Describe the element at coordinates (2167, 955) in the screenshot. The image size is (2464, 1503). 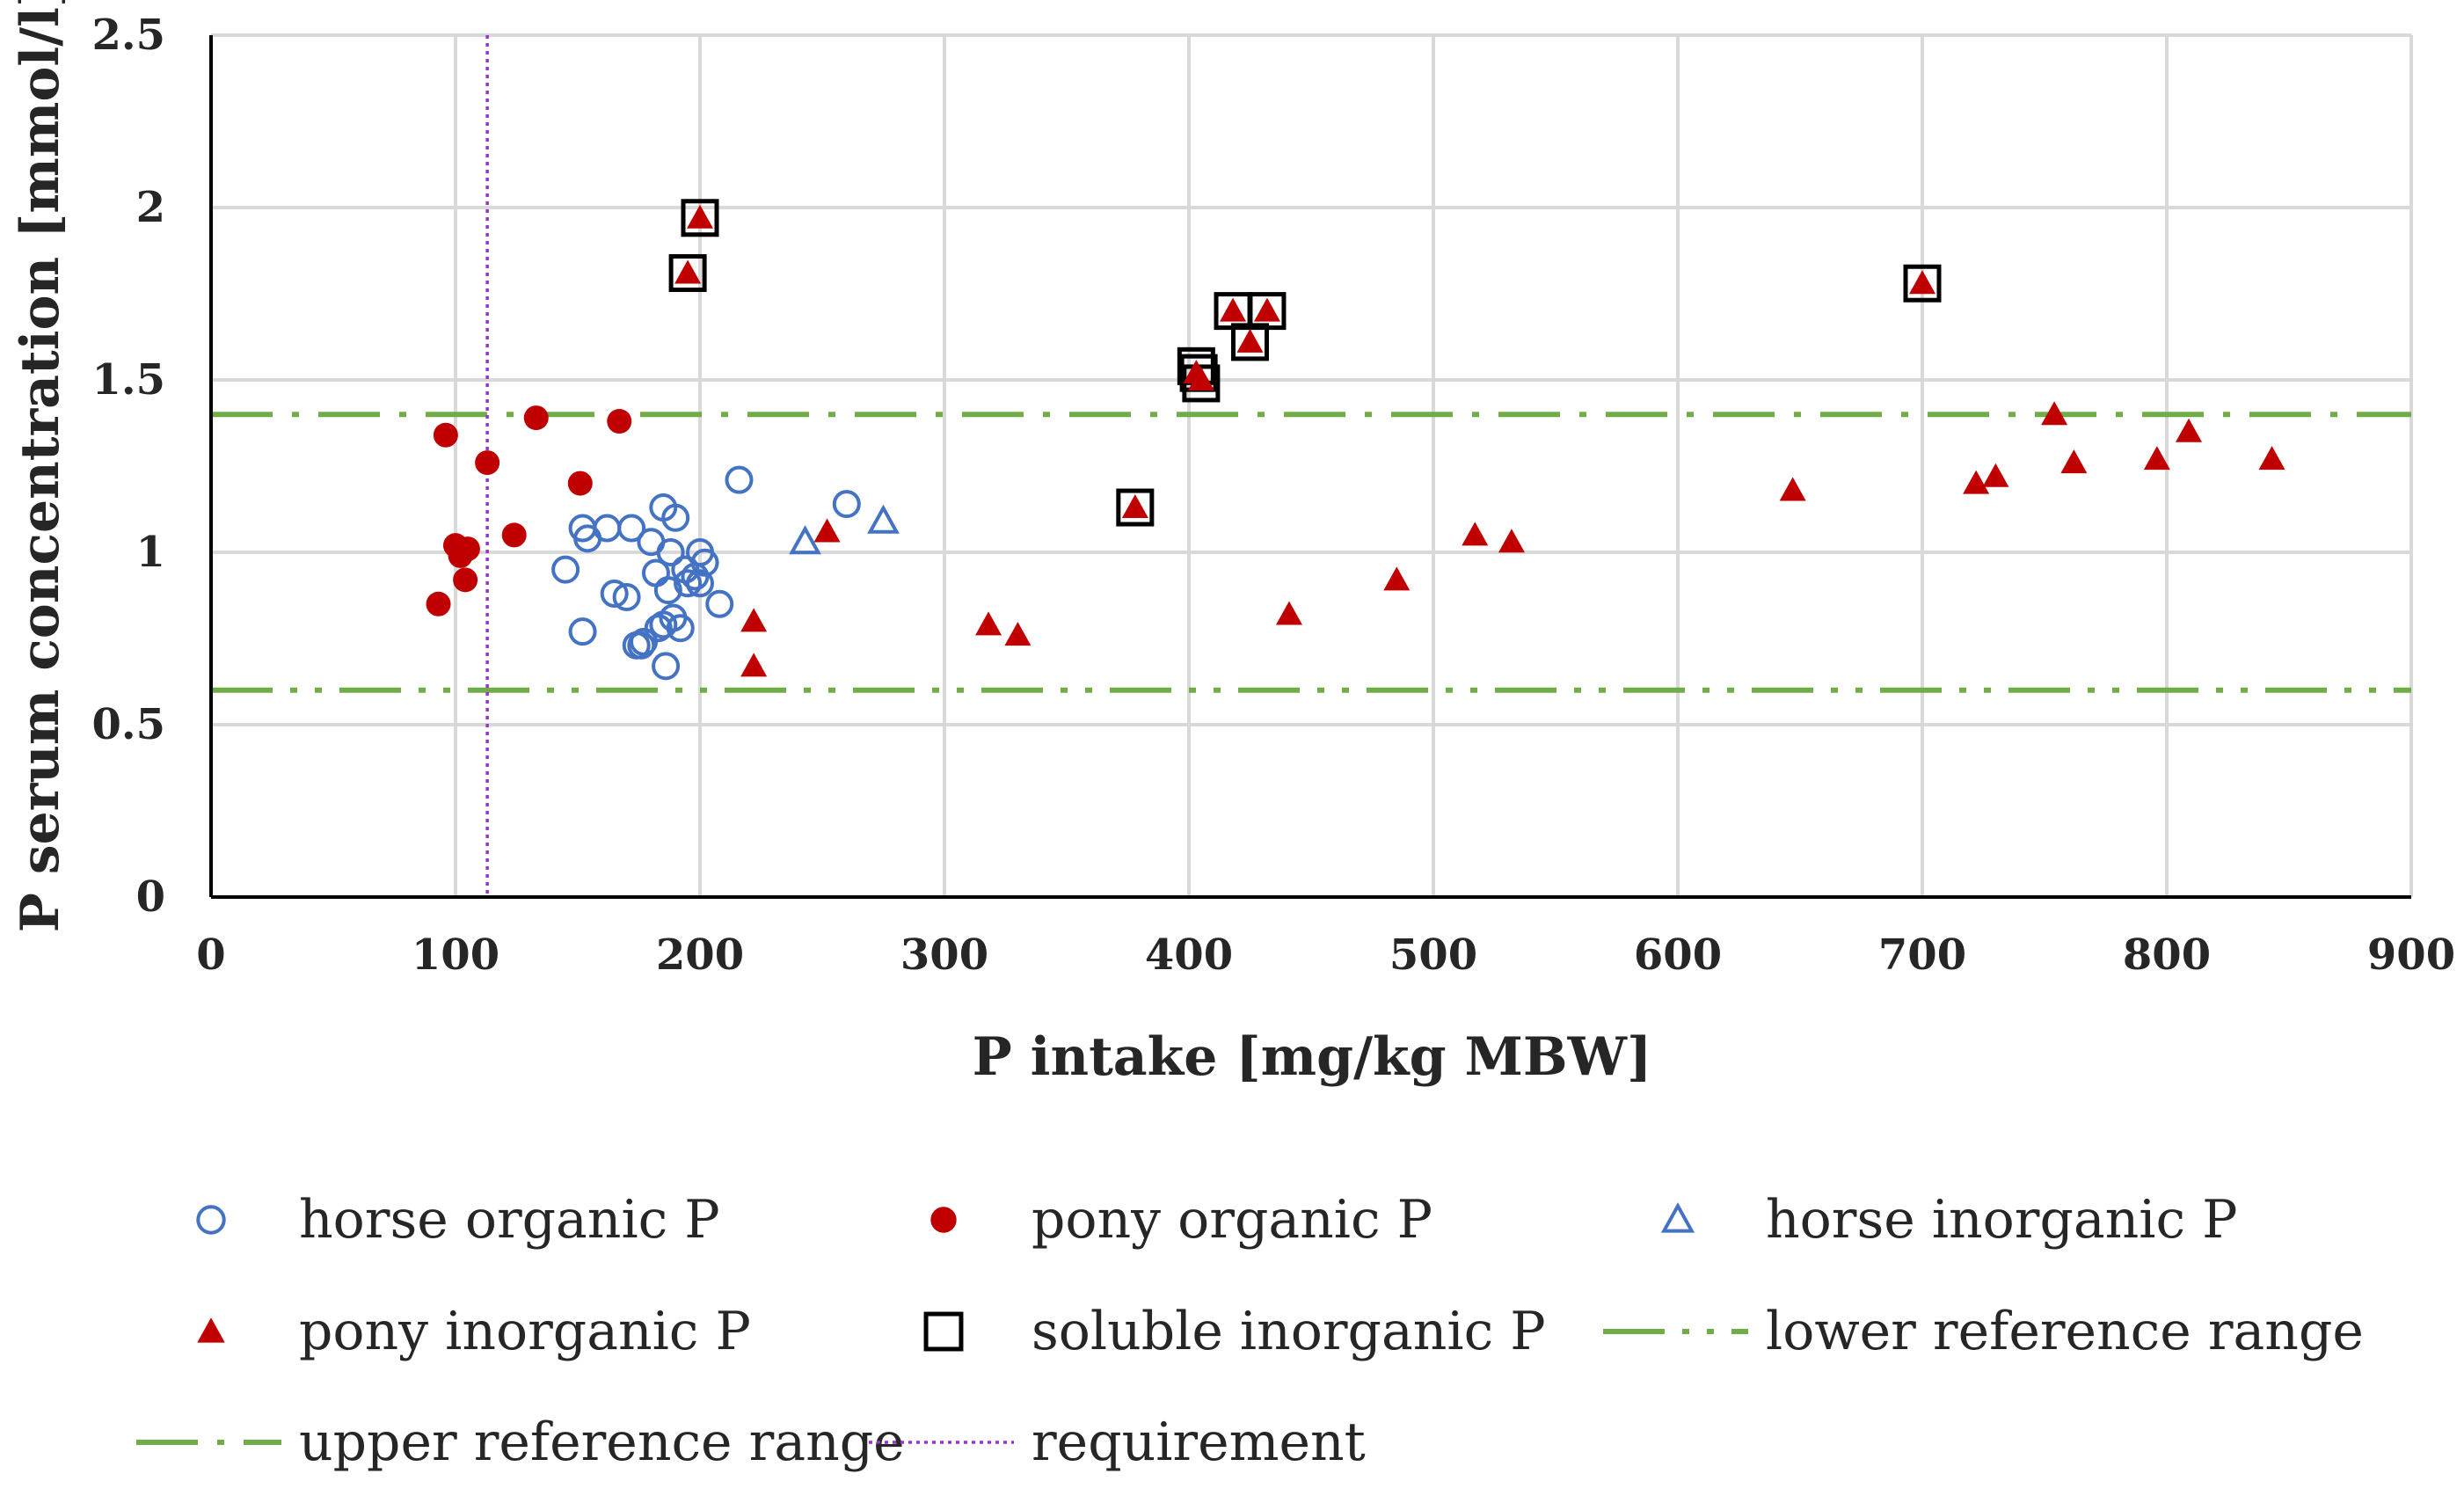
I see `x-tick-label: 800` at that location.